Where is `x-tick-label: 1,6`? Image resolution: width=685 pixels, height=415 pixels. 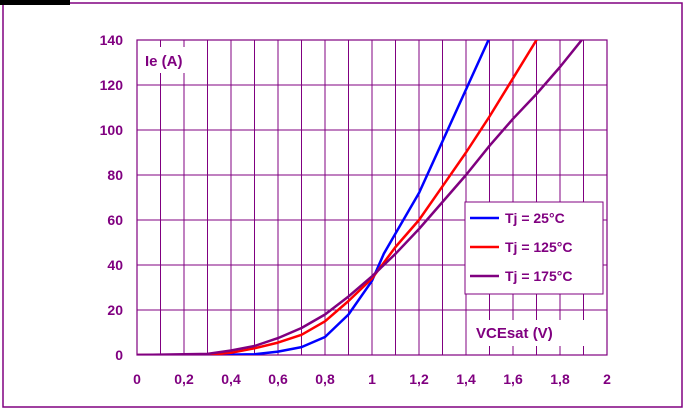
x-tick-label: 1,6 is located at coordinates (513, 379).